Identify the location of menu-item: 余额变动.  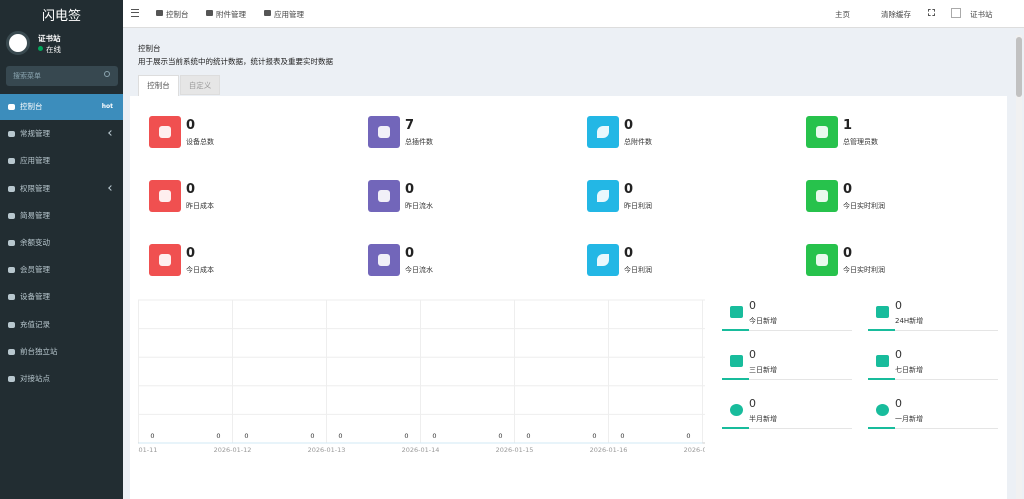
(61, 243).